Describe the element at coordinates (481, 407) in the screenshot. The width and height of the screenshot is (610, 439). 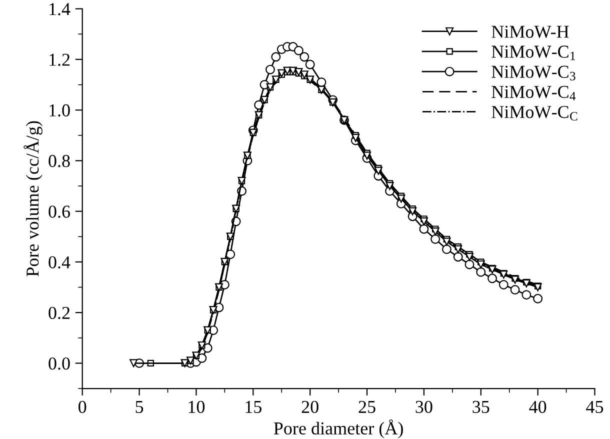
I see `x-tick-label: 35` at that location.